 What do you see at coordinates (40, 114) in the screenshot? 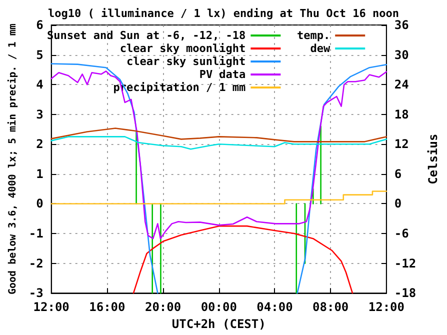
I see `y-tick-label: 3` at bounding box center [40, 114].